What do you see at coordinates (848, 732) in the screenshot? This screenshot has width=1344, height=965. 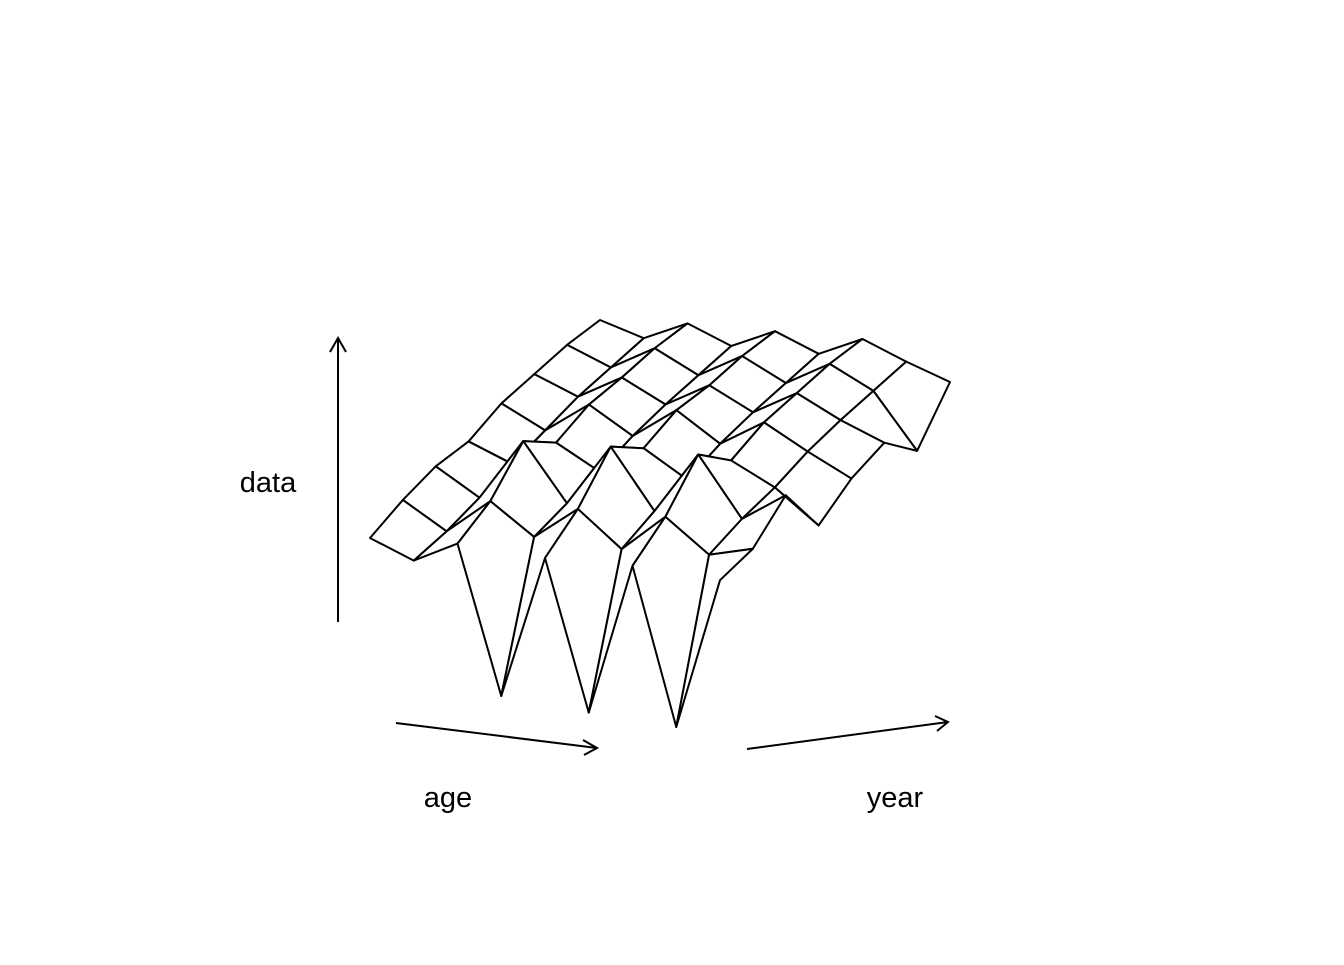 I see `year-arrow` at bounding box center [848, 732].